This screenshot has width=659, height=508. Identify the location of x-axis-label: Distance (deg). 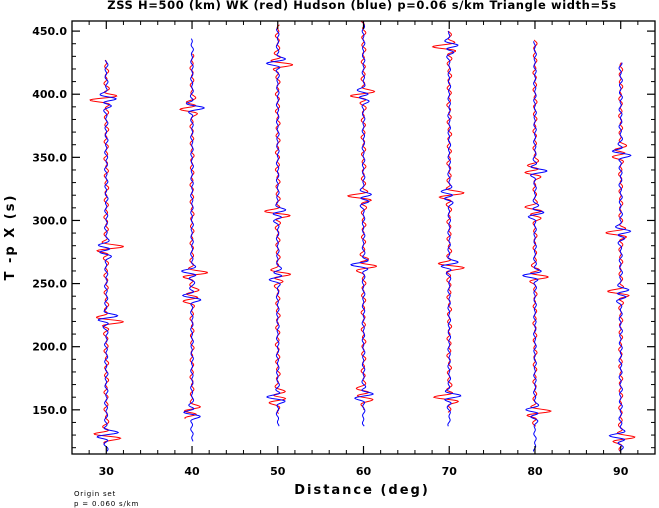
(362, 490).